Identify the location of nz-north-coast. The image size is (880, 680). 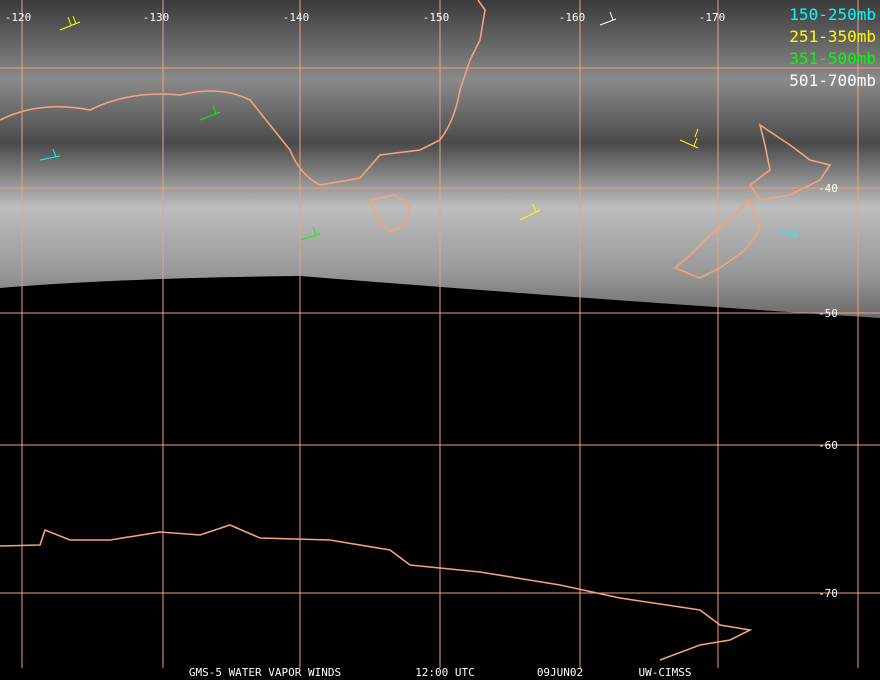
(790, 162).